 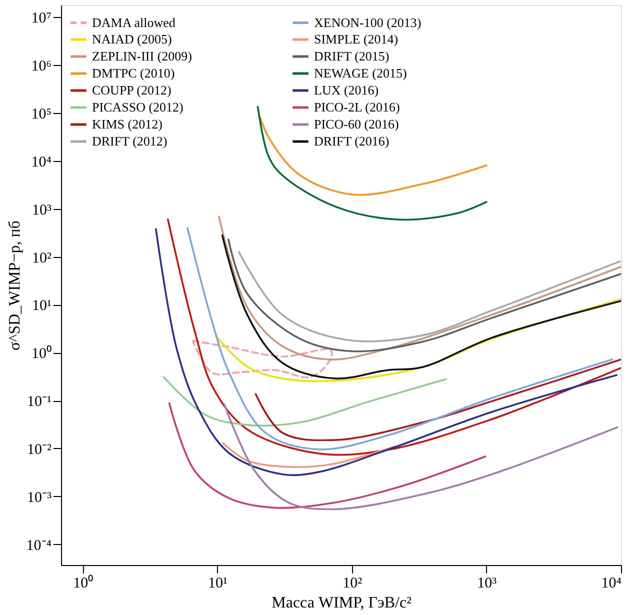 I want to click on y-tick-label: 10⁻¹, so click(x=39, y=402).